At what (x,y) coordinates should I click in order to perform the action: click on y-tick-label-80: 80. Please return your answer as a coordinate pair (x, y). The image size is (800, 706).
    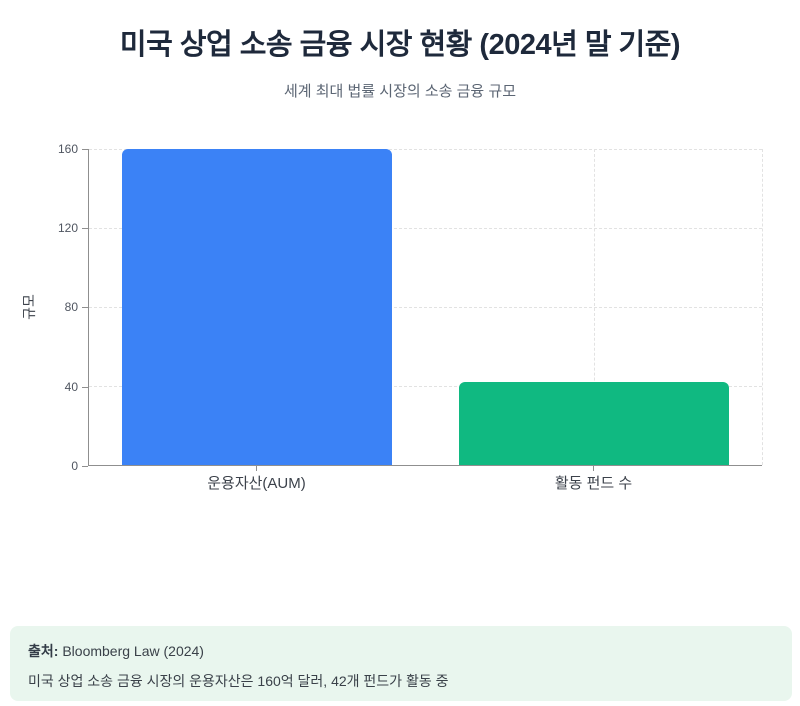
    Looking at the image, I should click on (71, 307).